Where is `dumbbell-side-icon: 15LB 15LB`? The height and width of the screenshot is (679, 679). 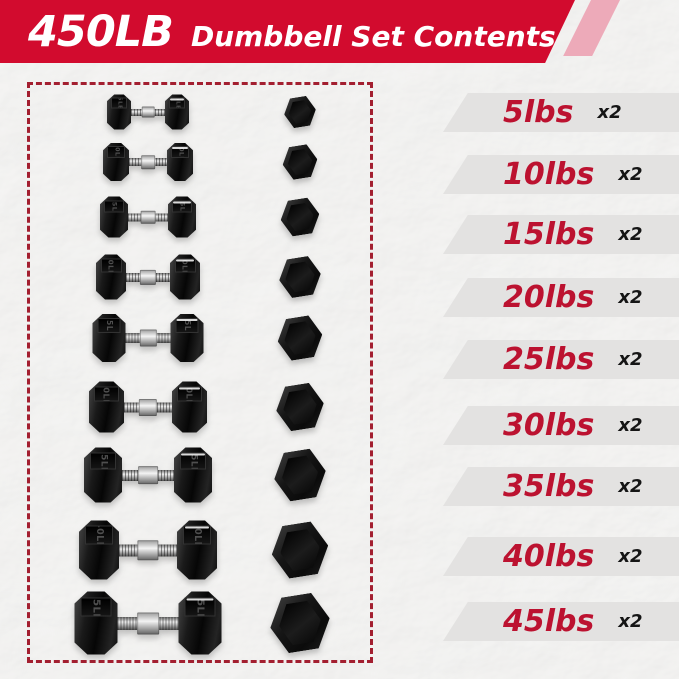
dumbbell-side-icon: 15LB 15LB is located at coordinates (148, 217).